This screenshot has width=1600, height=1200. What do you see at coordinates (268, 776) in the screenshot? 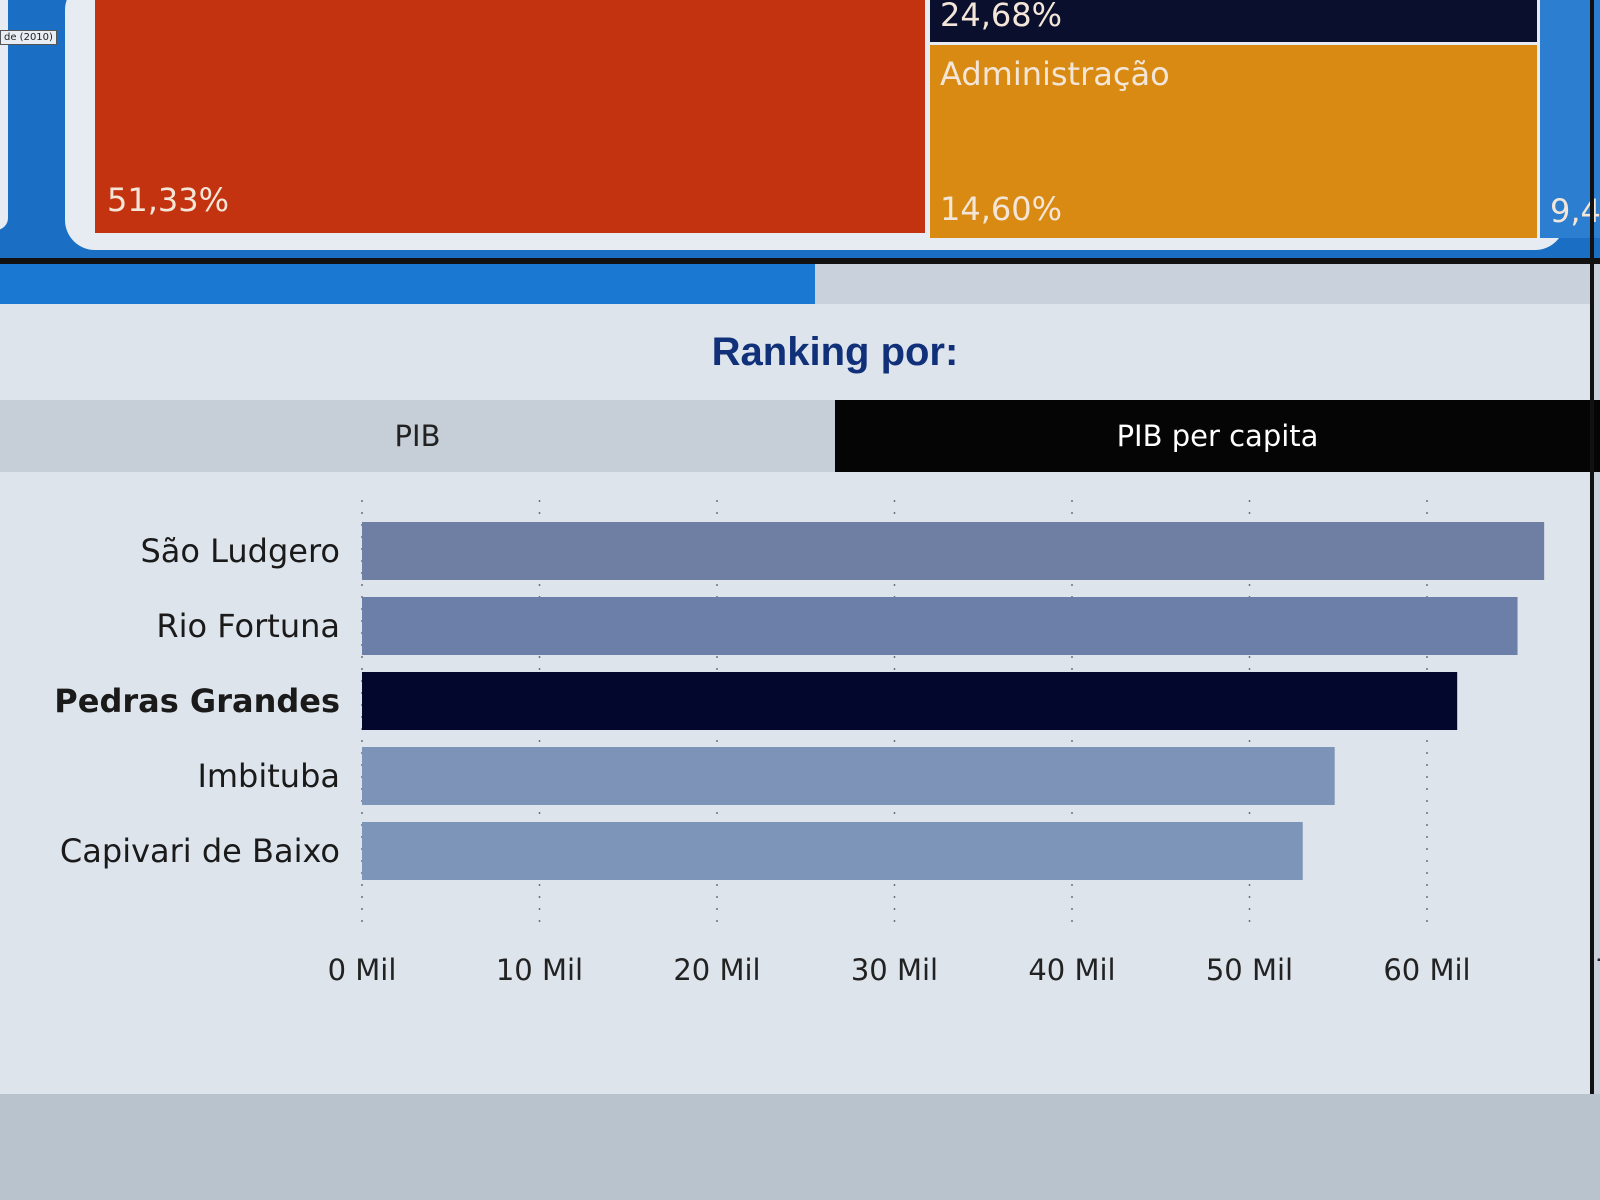
I see `category-label: Imbituba` at bounding box center [268, 776].